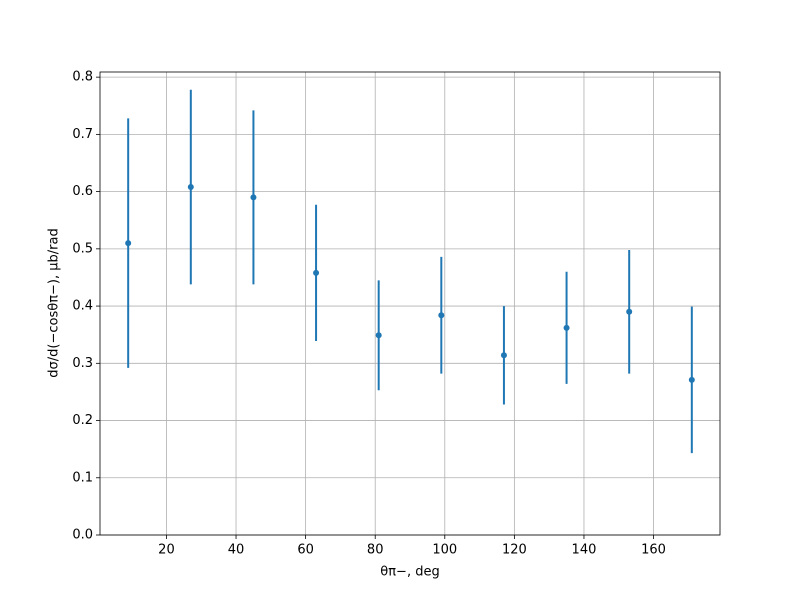 The height and width of the screenshot is (600, 800). I want to click on x-tick-label: 140, so click(584, 550).